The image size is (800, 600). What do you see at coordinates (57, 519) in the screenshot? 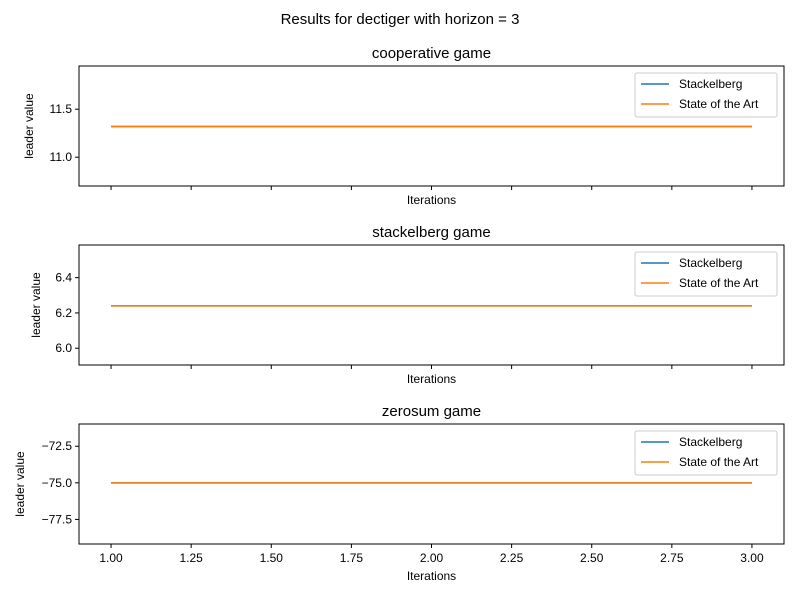
I see `y-tick-label: −77.5` at bounding box center [57, 519].